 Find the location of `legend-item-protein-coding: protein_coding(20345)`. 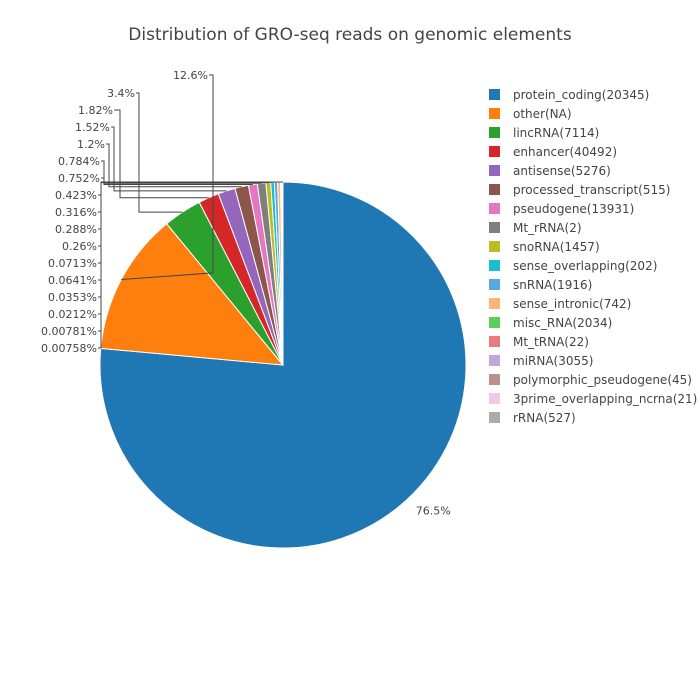

legend-item-protein-coding: protein_coding(20345) is located at coordinates (569, 95).